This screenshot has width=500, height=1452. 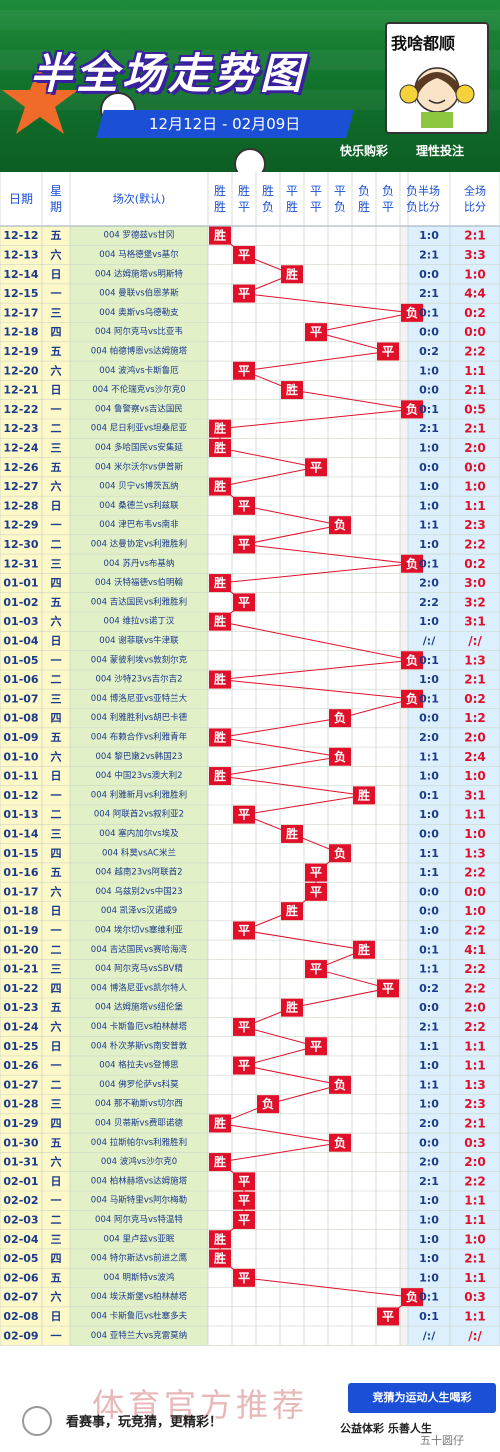 I want to click on row-date: 12-26, so click(x=21, y=467).